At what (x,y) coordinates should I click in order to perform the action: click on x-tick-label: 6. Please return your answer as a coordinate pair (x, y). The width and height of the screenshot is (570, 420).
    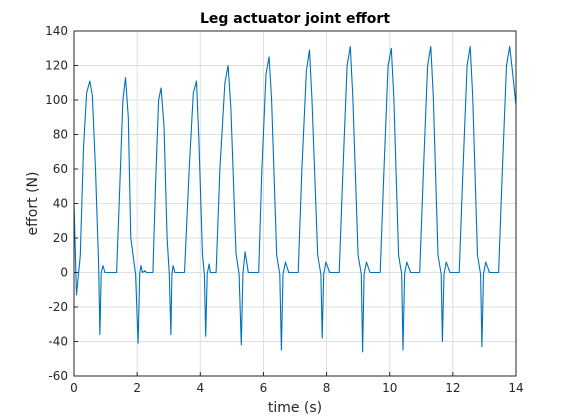
    Looking at the image, I should click on (264, 388).